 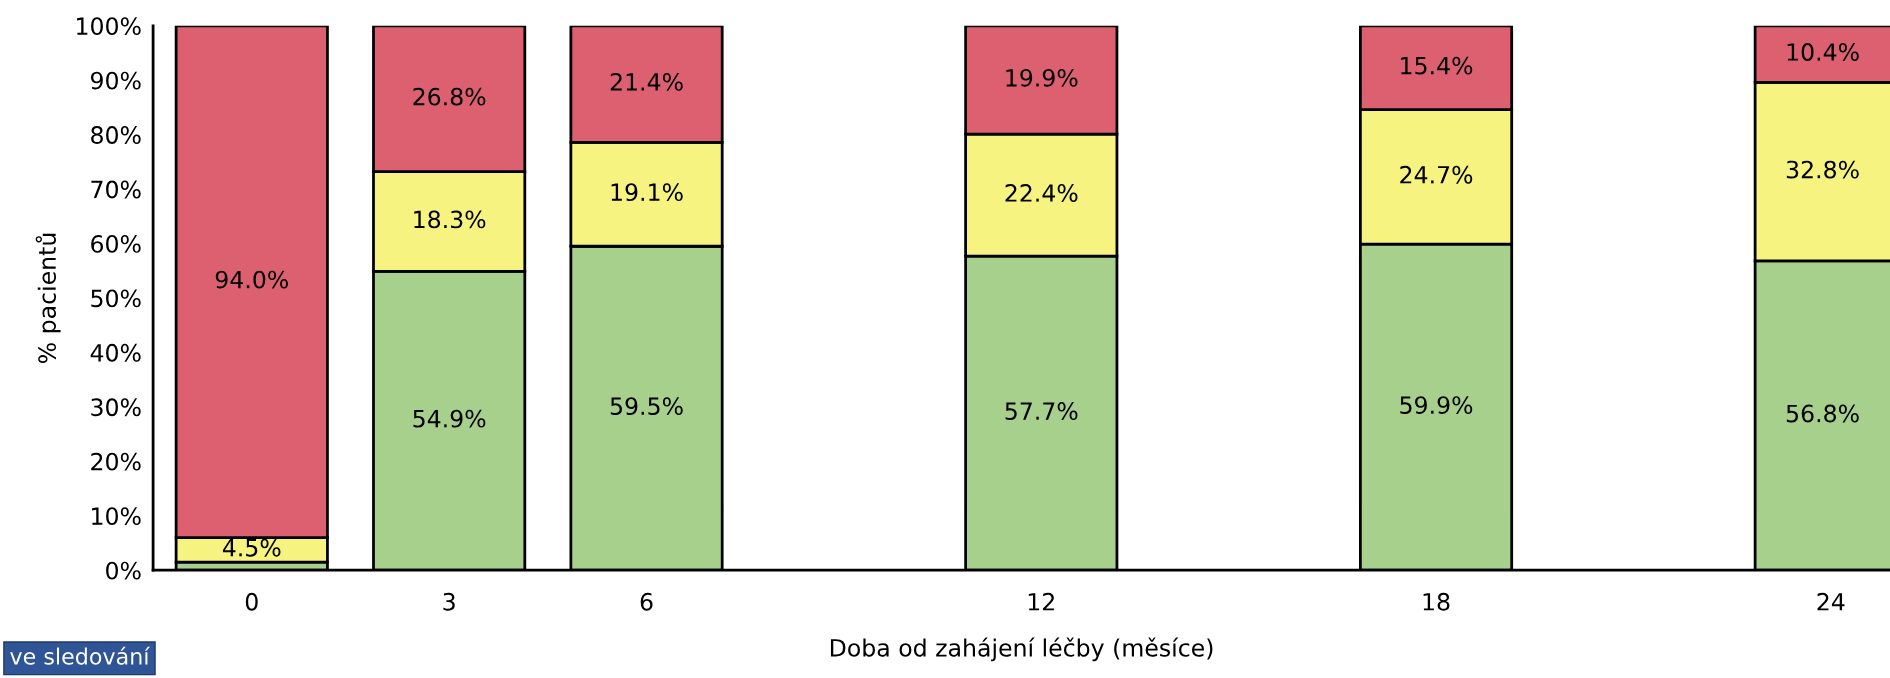 What do you see at coordinates (1823, 52) in the screenshot?
I see `data-label: 10.4%` at bounding box center [1823, 52].